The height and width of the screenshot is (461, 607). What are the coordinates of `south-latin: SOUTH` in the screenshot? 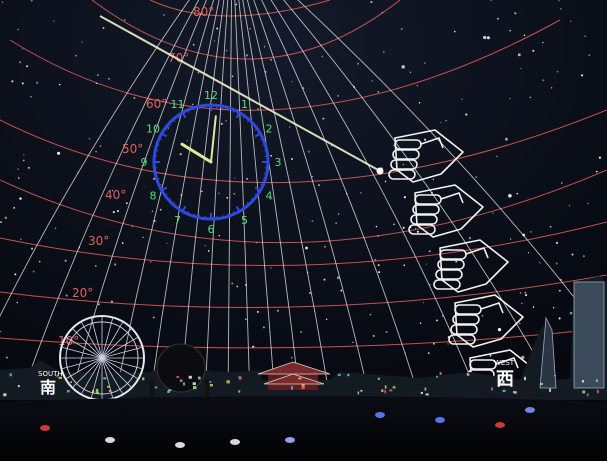 It's located at (50, 374).